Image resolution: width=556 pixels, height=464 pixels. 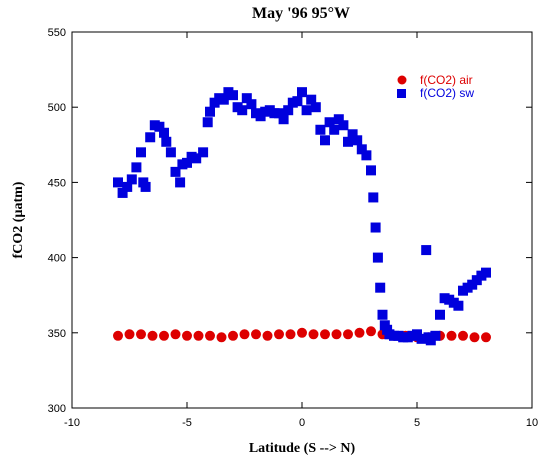 What do you see at coordinates (72, 423) in the screenshot?
I see `x-tick-label: -10` at bounding box center [72, 423].